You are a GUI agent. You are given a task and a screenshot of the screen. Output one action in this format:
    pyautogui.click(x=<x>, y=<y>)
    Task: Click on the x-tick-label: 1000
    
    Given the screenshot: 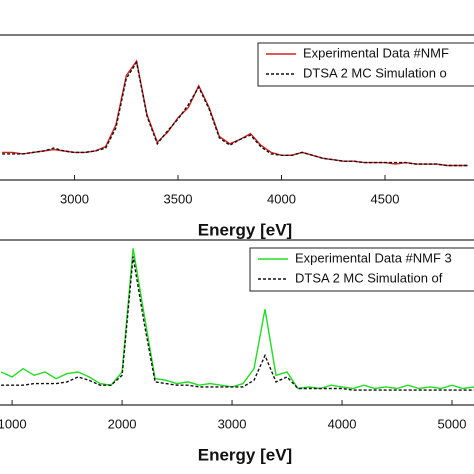 What is the action you would take?
    pyautogui.click(x=13, y=423)
    